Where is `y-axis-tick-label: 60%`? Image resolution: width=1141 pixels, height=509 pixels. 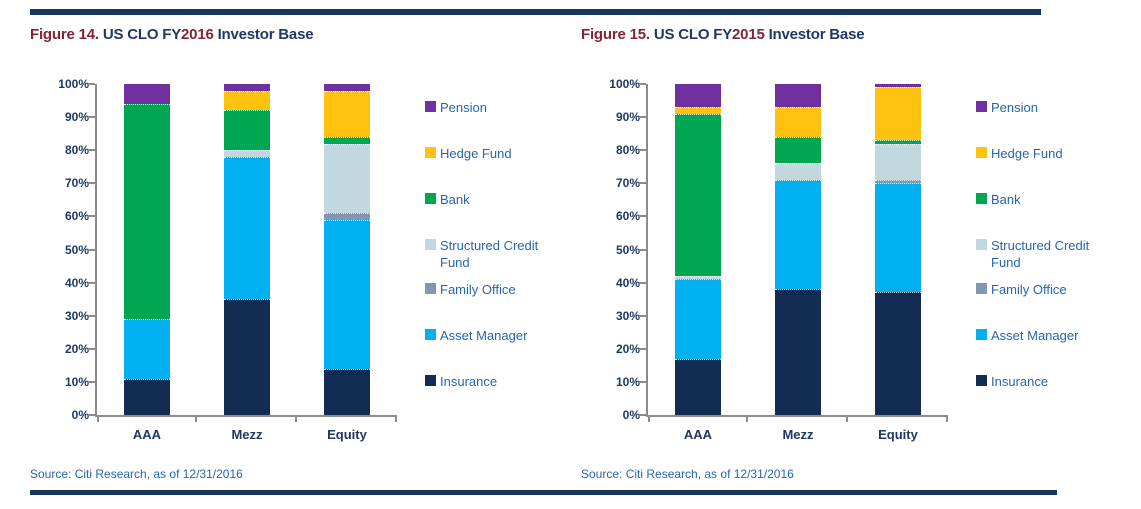 y-axis-tick-label: 60% is located at coordinates (627, 216).